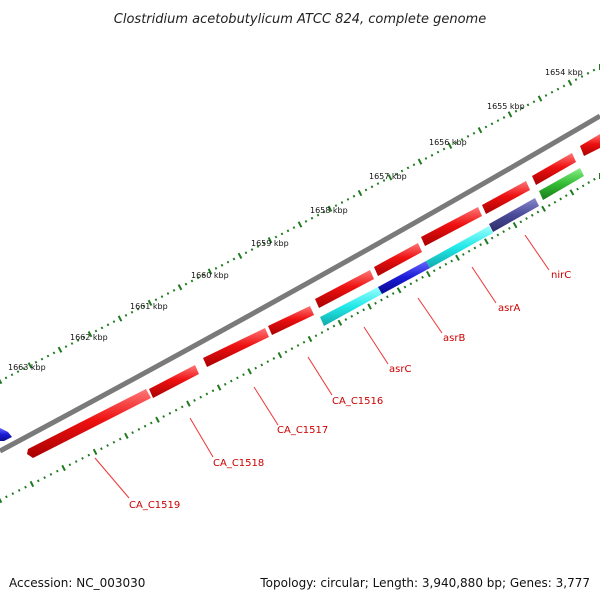 The height and width of the screenshot is (600, 600). I want to click on gene-label-asrb: asrB, so click(454, 338).